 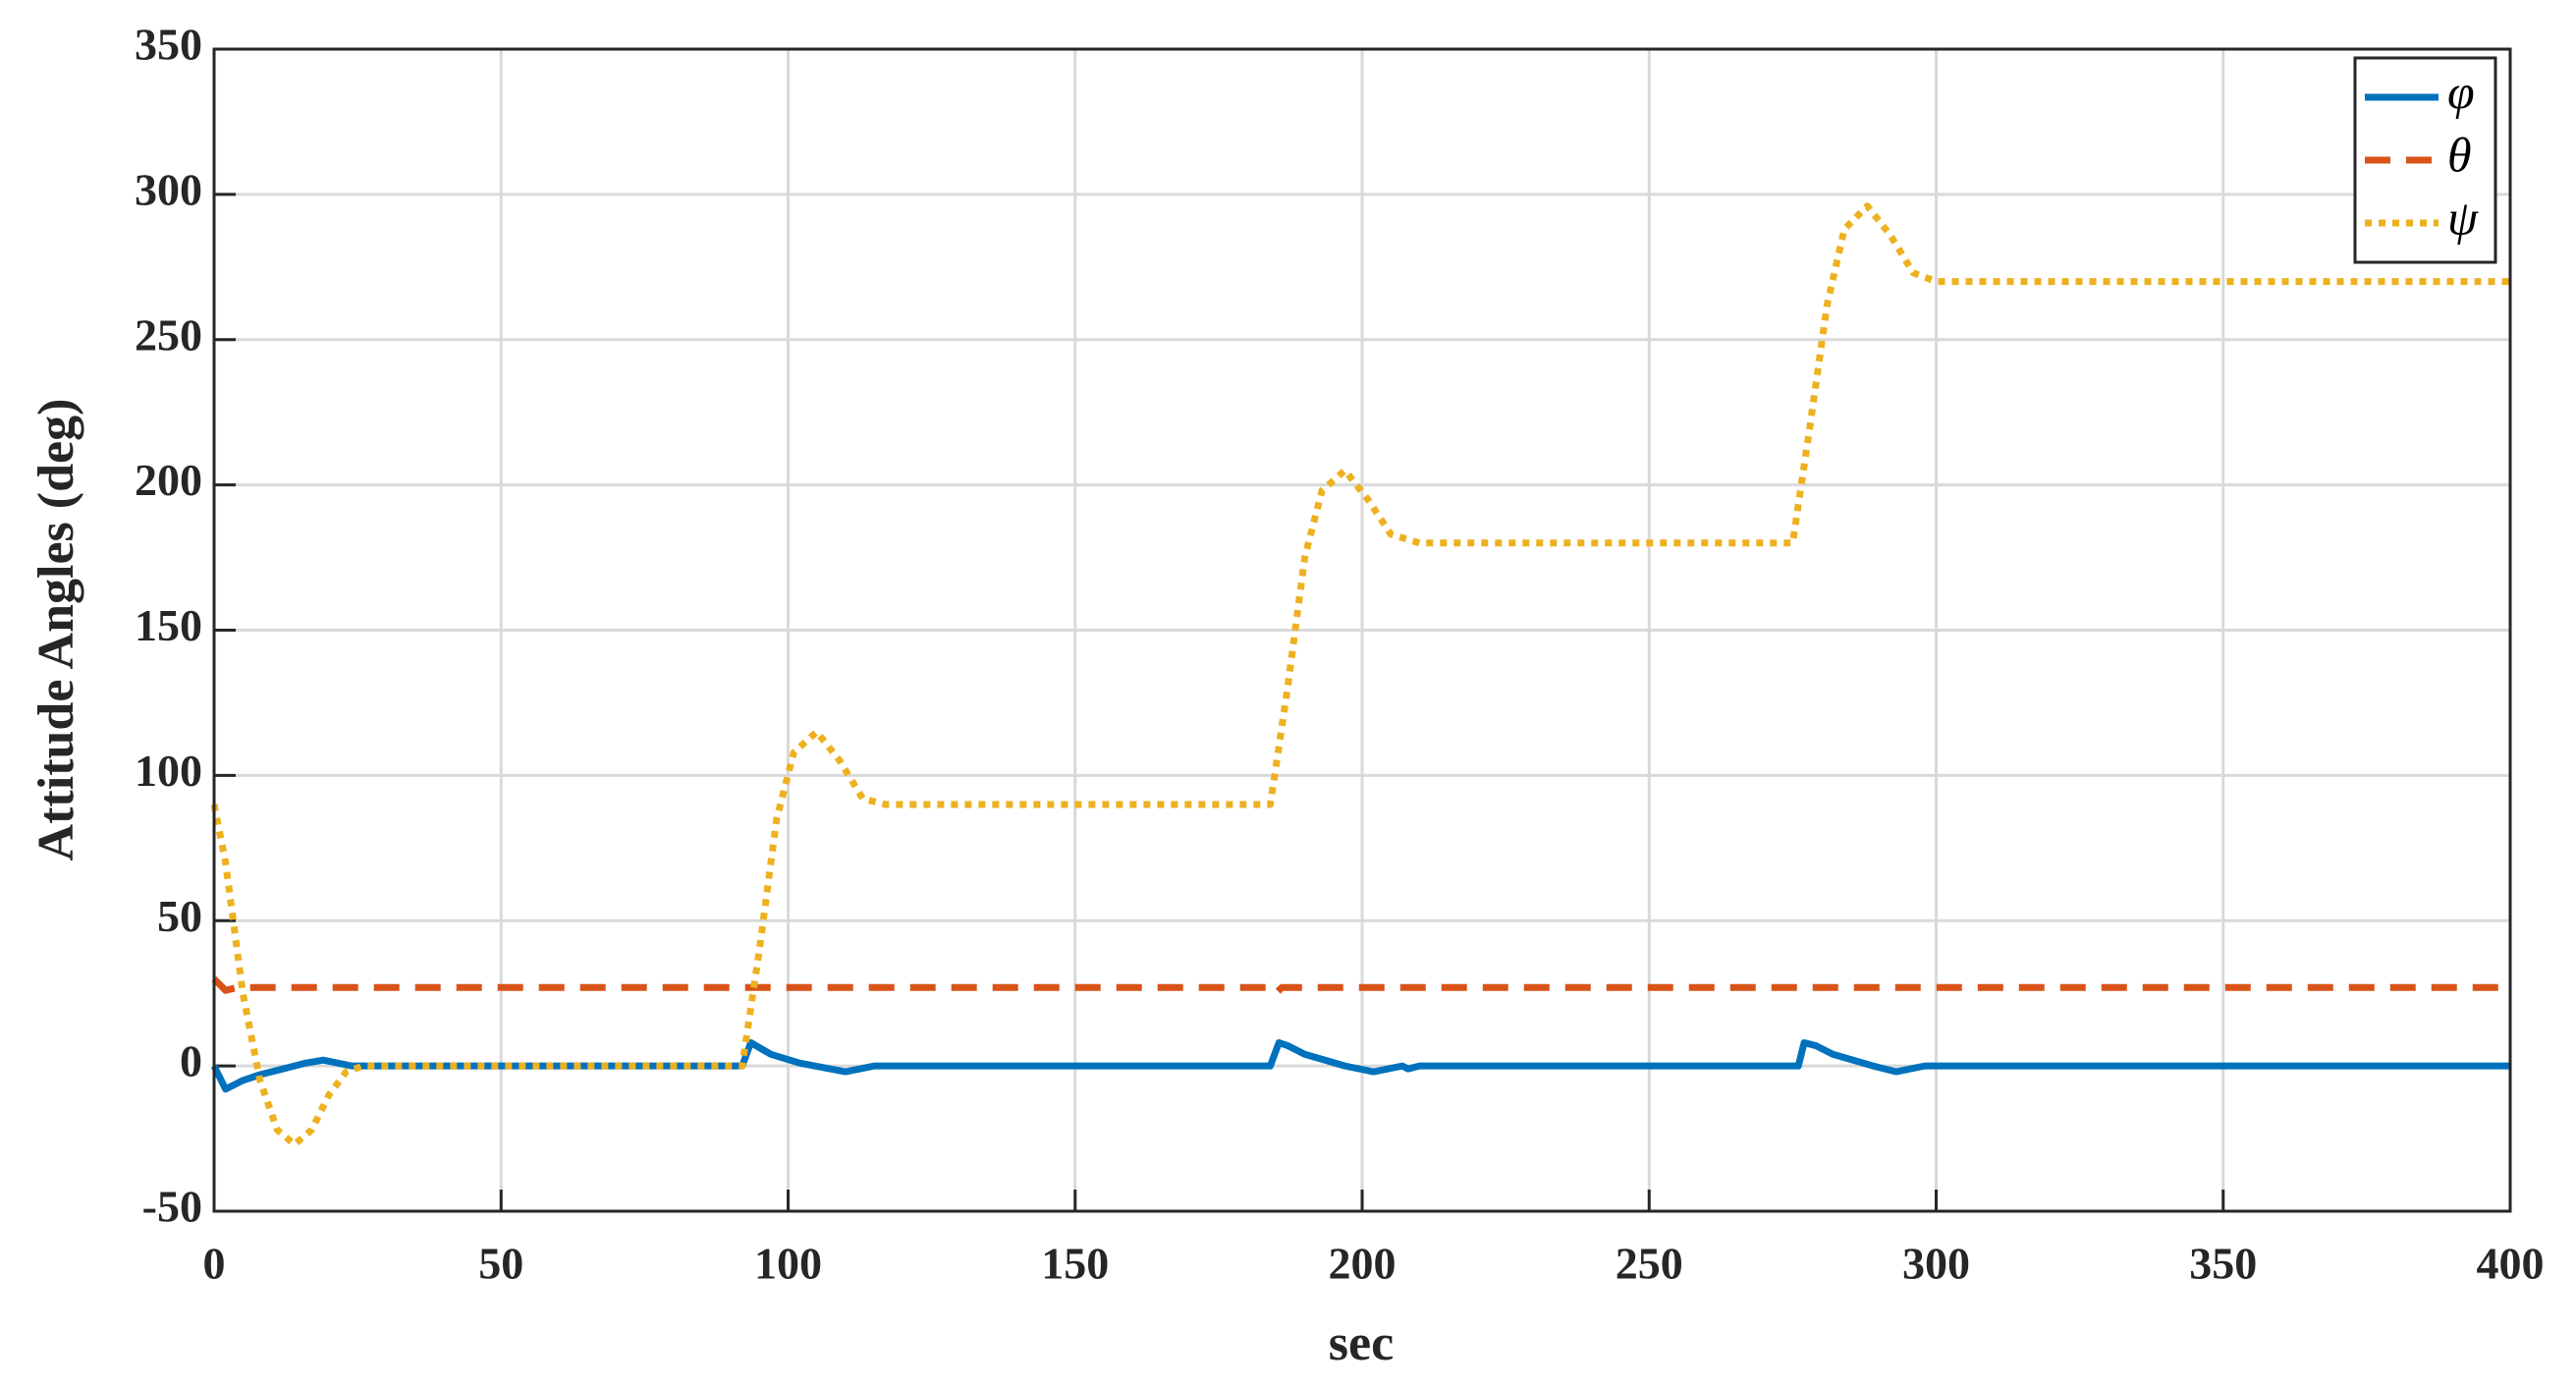 I want to click on legend-label: φ, so click(x=2461, y=92).